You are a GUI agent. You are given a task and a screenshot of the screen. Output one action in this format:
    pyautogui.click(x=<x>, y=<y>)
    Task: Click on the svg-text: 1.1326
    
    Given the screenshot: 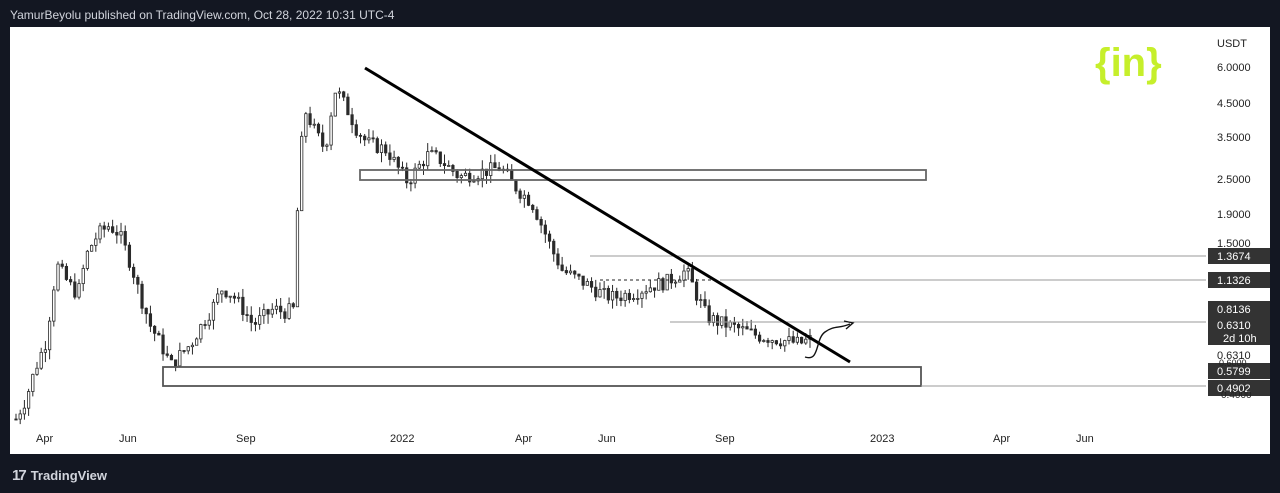 What is the action you would take?
    pyautogui.click(x=1234, y=281)
    